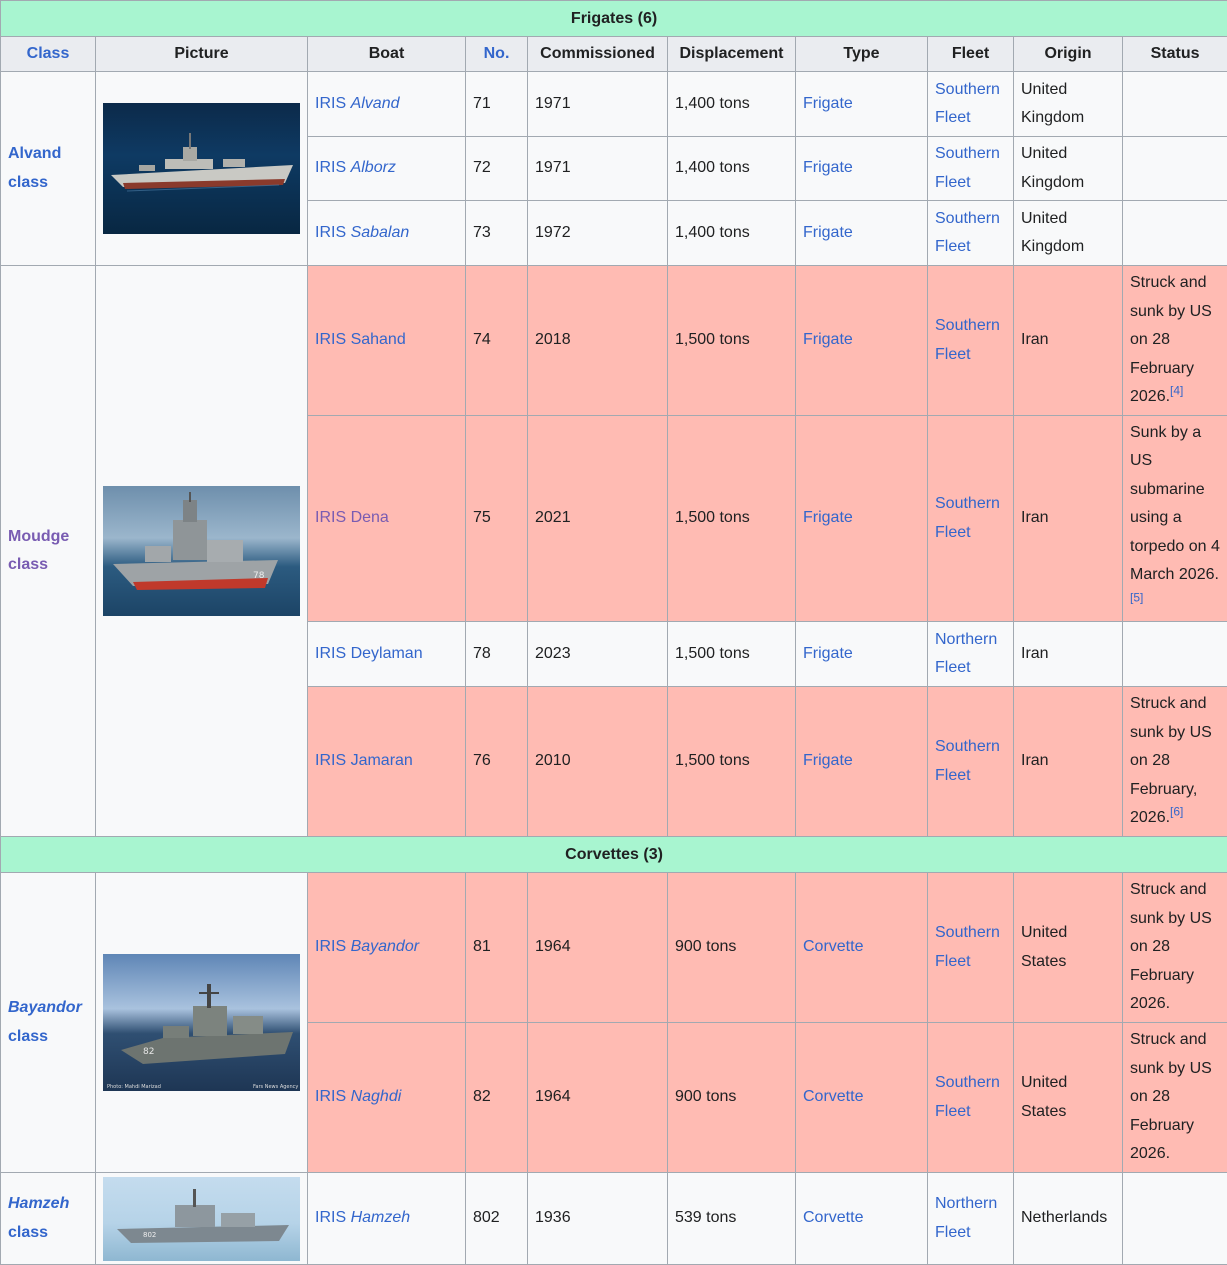  What do you see at coordinates (387, 654) in the screenshot?
I see `boat-cell: IRIS Deylaman` at bounding box center [387, 654].